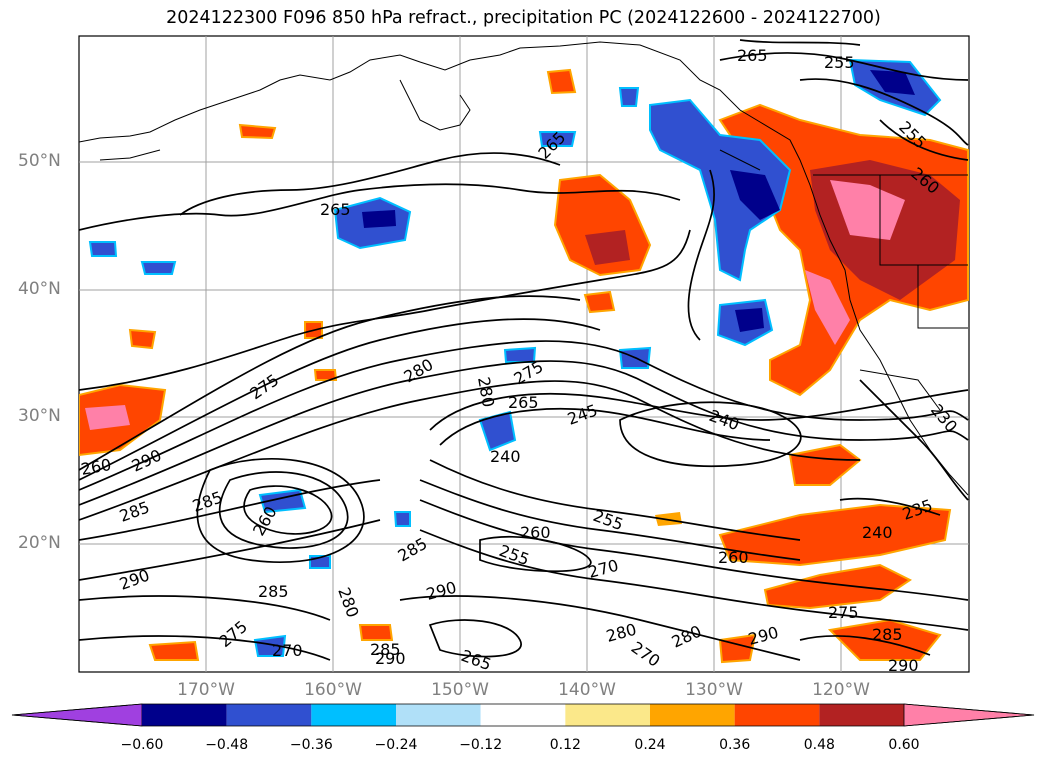 The width and height of the screenshot is (1047, 765). Describe the element at coordinates (749, 320) in the screenshot. I see `precip-negative-coast-dark` at that location.